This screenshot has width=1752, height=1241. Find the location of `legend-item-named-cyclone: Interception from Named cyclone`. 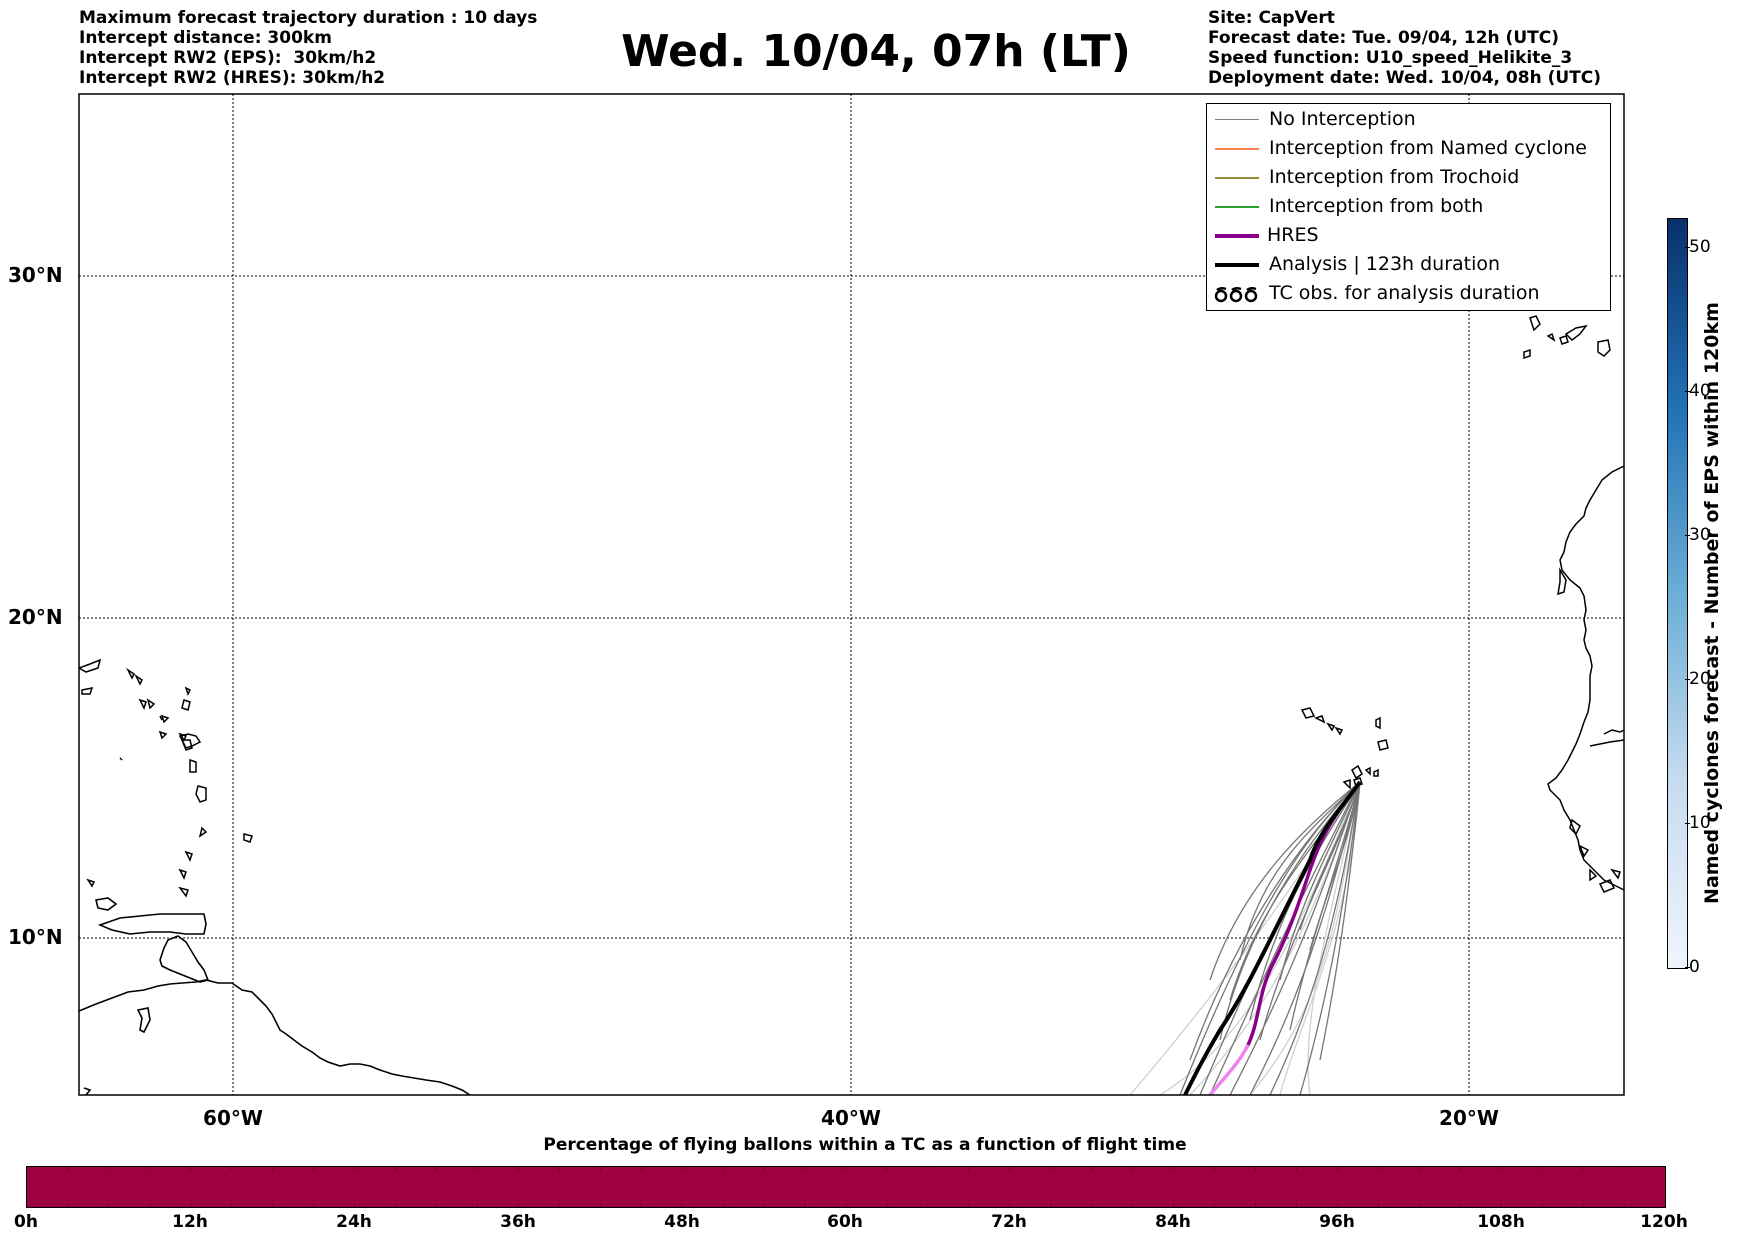

legend-item-named-cyclone: Interception from Named cyclone is located at coordinates (1408, 149).